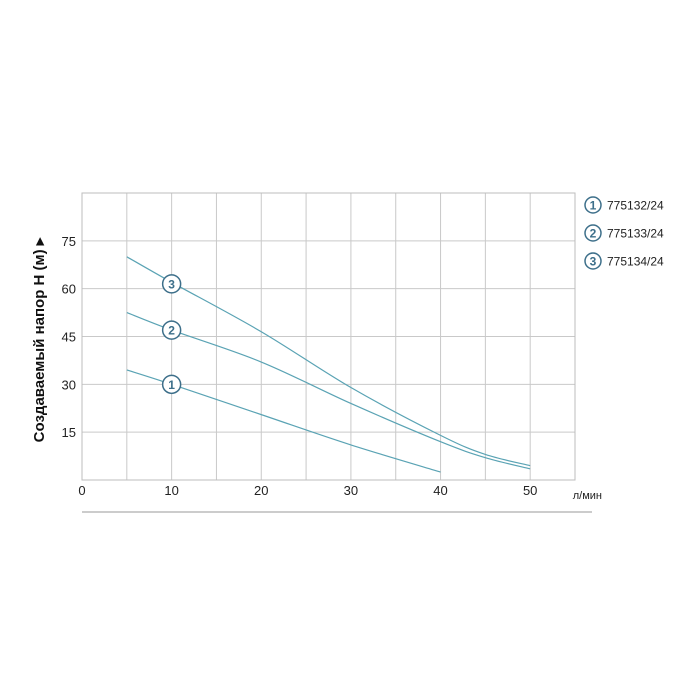 The width and height of the screenshot is (700, 700). I want to click on y-axis-label: Создаваемый напор H (м) ▸, so click(39, 339).